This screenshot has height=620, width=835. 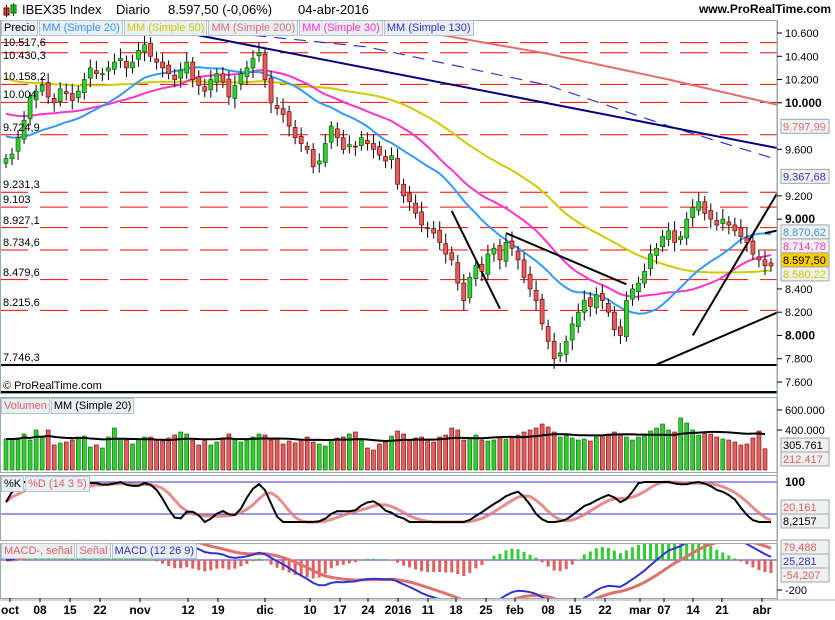 What do you see at coordinates (20, 28) in the screenshot?
I see `legend-item: Precio` at bounding box center [20, 28].